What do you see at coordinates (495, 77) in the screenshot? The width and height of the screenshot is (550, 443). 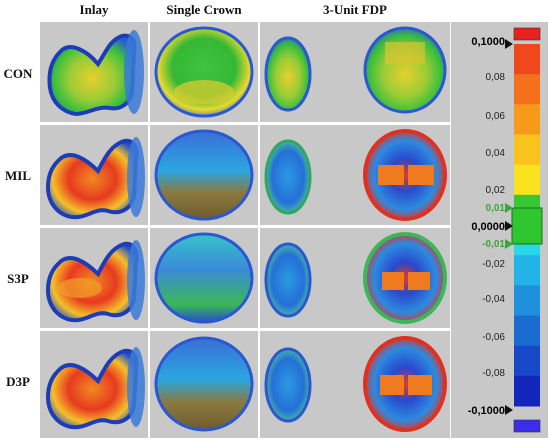 I see `scale-tick-label: 0,08` at bounding box center [495, 77].